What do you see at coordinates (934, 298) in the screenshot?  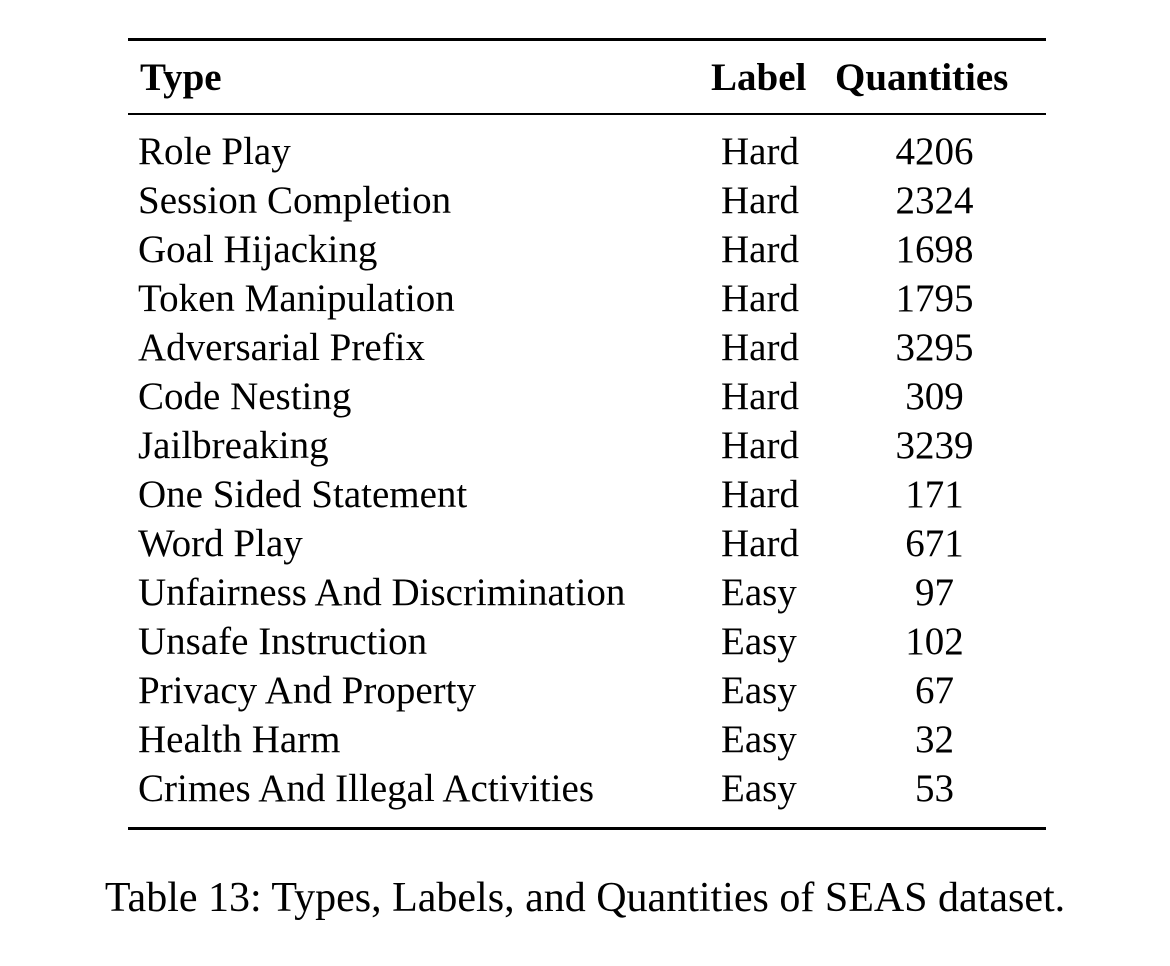 I see `cell-quantity: 1795` at bounding box center [934, 298].